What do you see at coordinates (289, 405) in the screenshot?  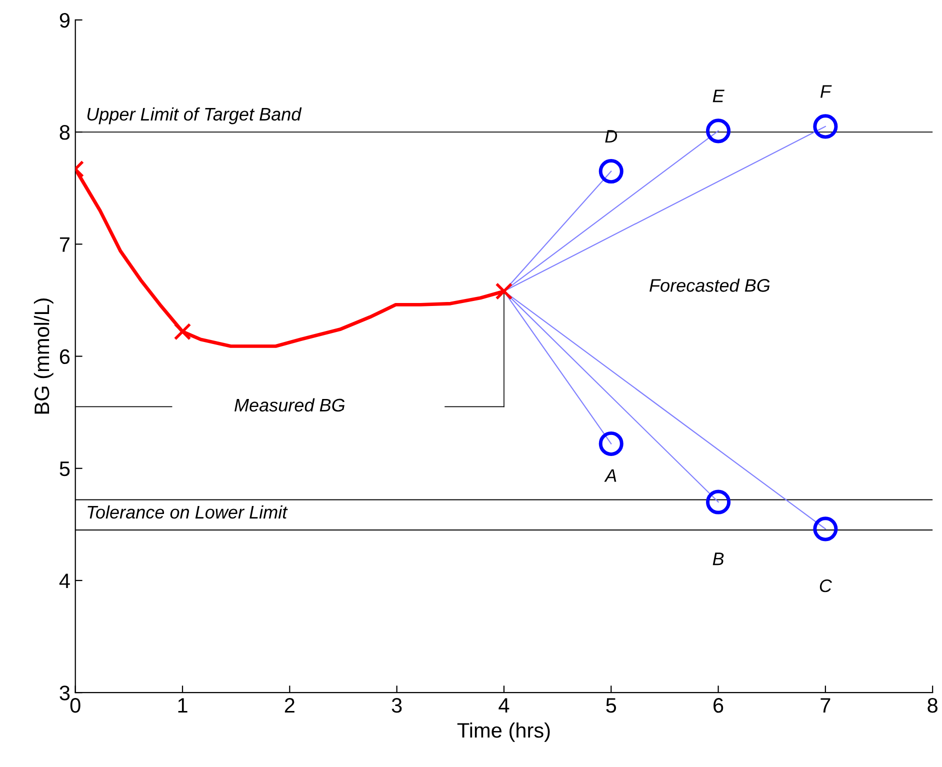 I see `annotation: Measured BG` at bounding box center [289, 405].